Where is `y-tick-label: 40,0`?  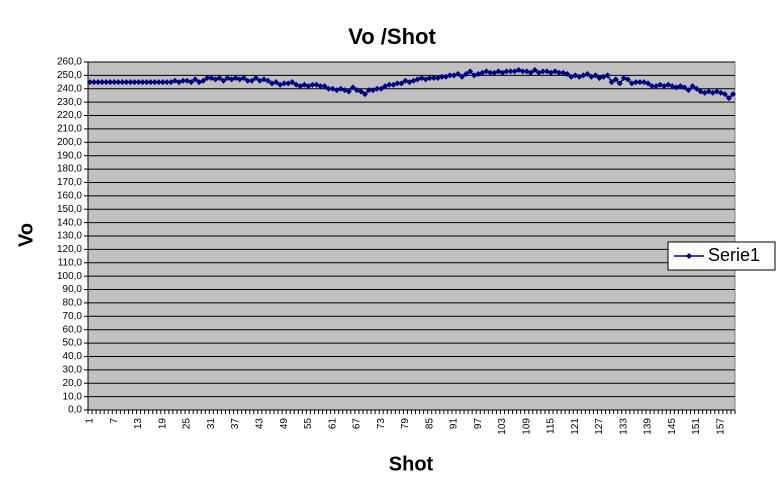
y-tick-label: 40,0 is located at coordinates (73, 356).